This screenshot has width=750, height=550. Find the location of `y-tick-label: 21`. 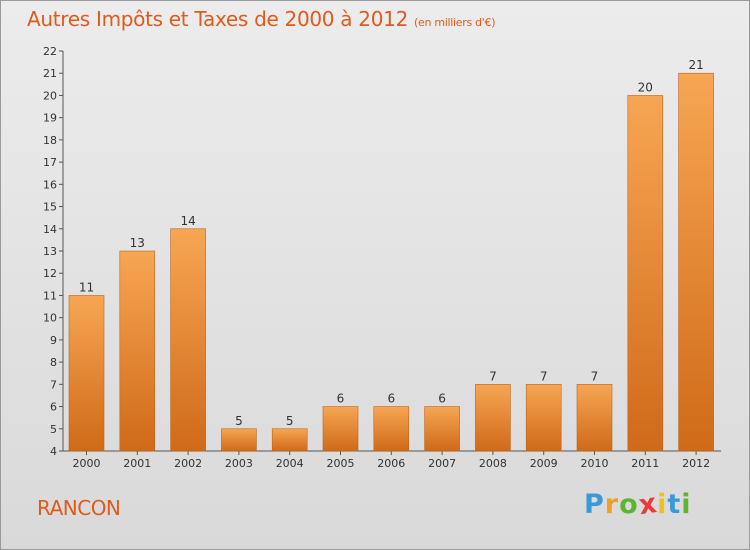

y-tick-label: 21 is located at coordinates (50, 73).